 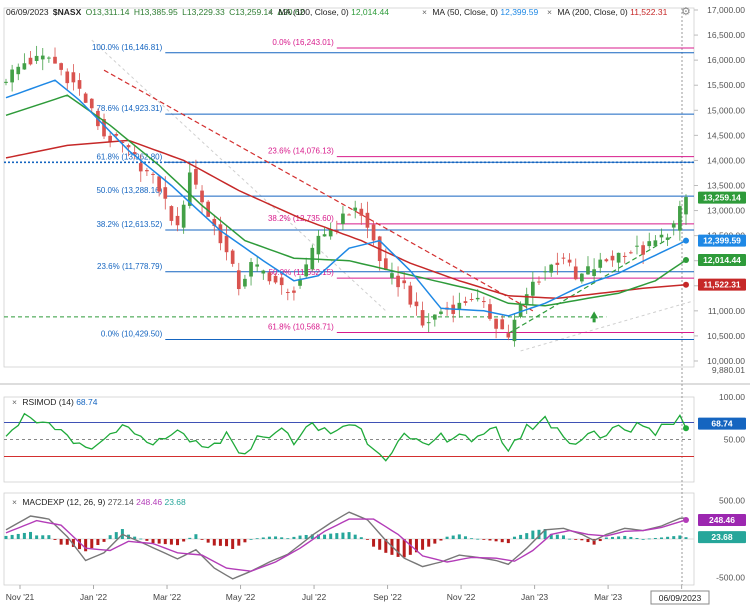 I want to click on macd-axis-tick: 500.00, so click(x=732, y=501).